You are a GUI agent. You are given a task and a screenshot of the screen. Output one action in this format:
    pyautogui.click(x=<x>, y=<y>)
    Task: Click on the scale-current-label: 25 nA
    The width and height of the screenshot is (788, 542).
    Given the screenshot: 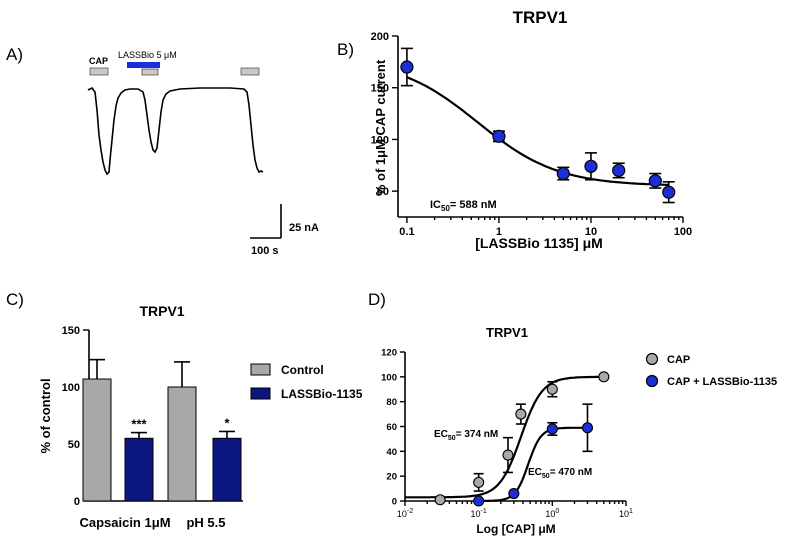 What is the action you would take?
    pyautogui.click(x=304, y=228)
    